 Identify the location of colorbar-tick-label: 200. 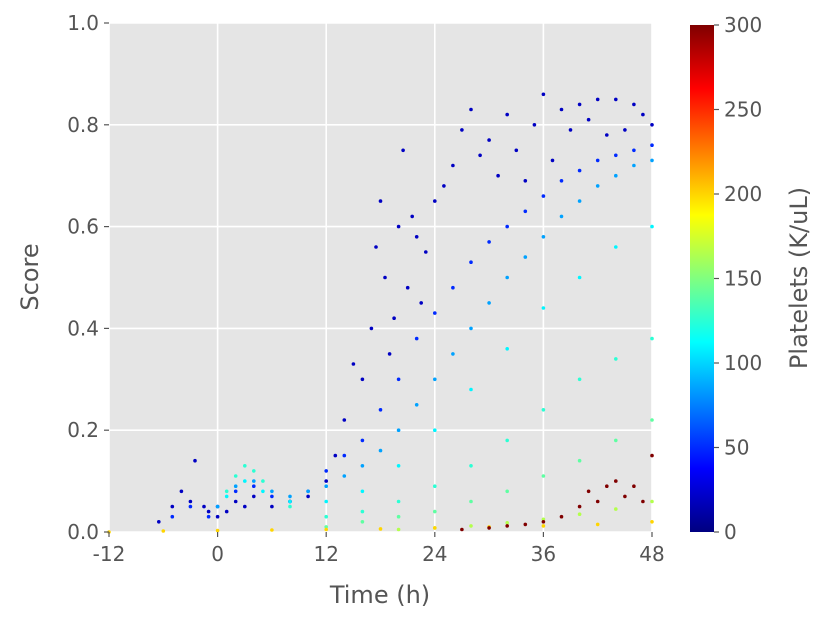
(743, 194).